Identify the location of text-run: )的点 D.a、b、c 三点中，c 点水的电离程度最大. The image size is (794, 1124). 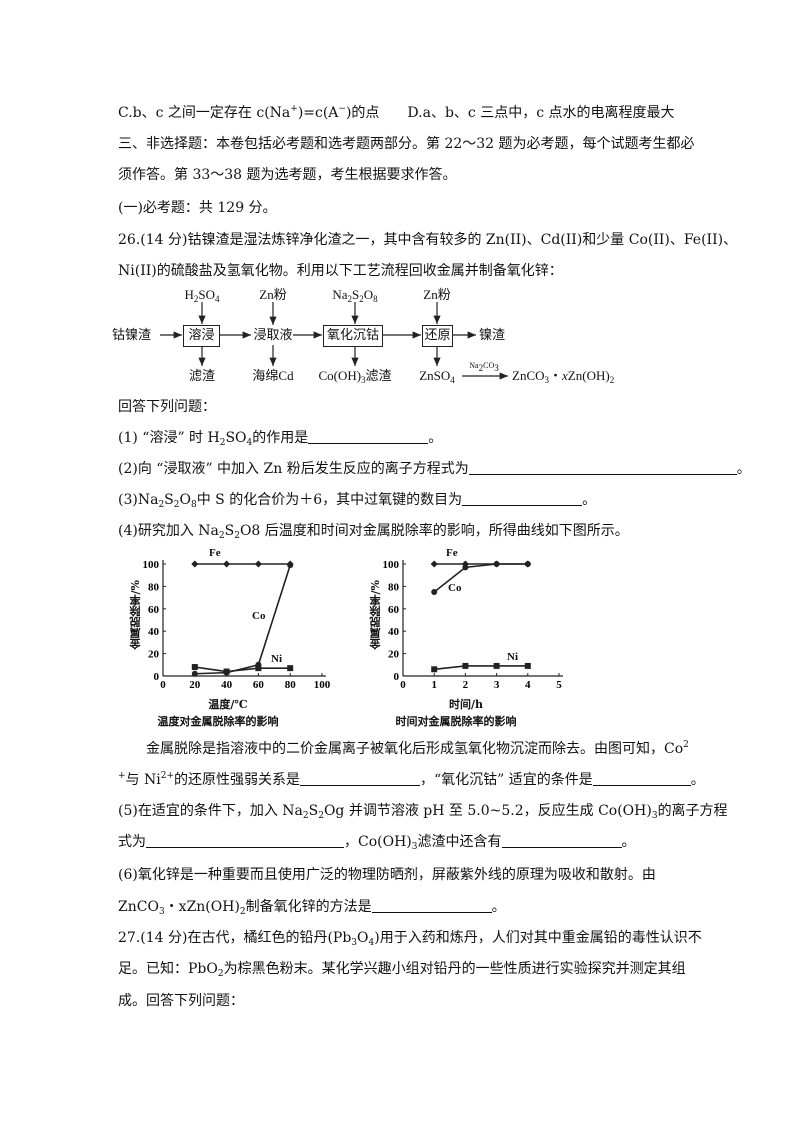
(510, 113).